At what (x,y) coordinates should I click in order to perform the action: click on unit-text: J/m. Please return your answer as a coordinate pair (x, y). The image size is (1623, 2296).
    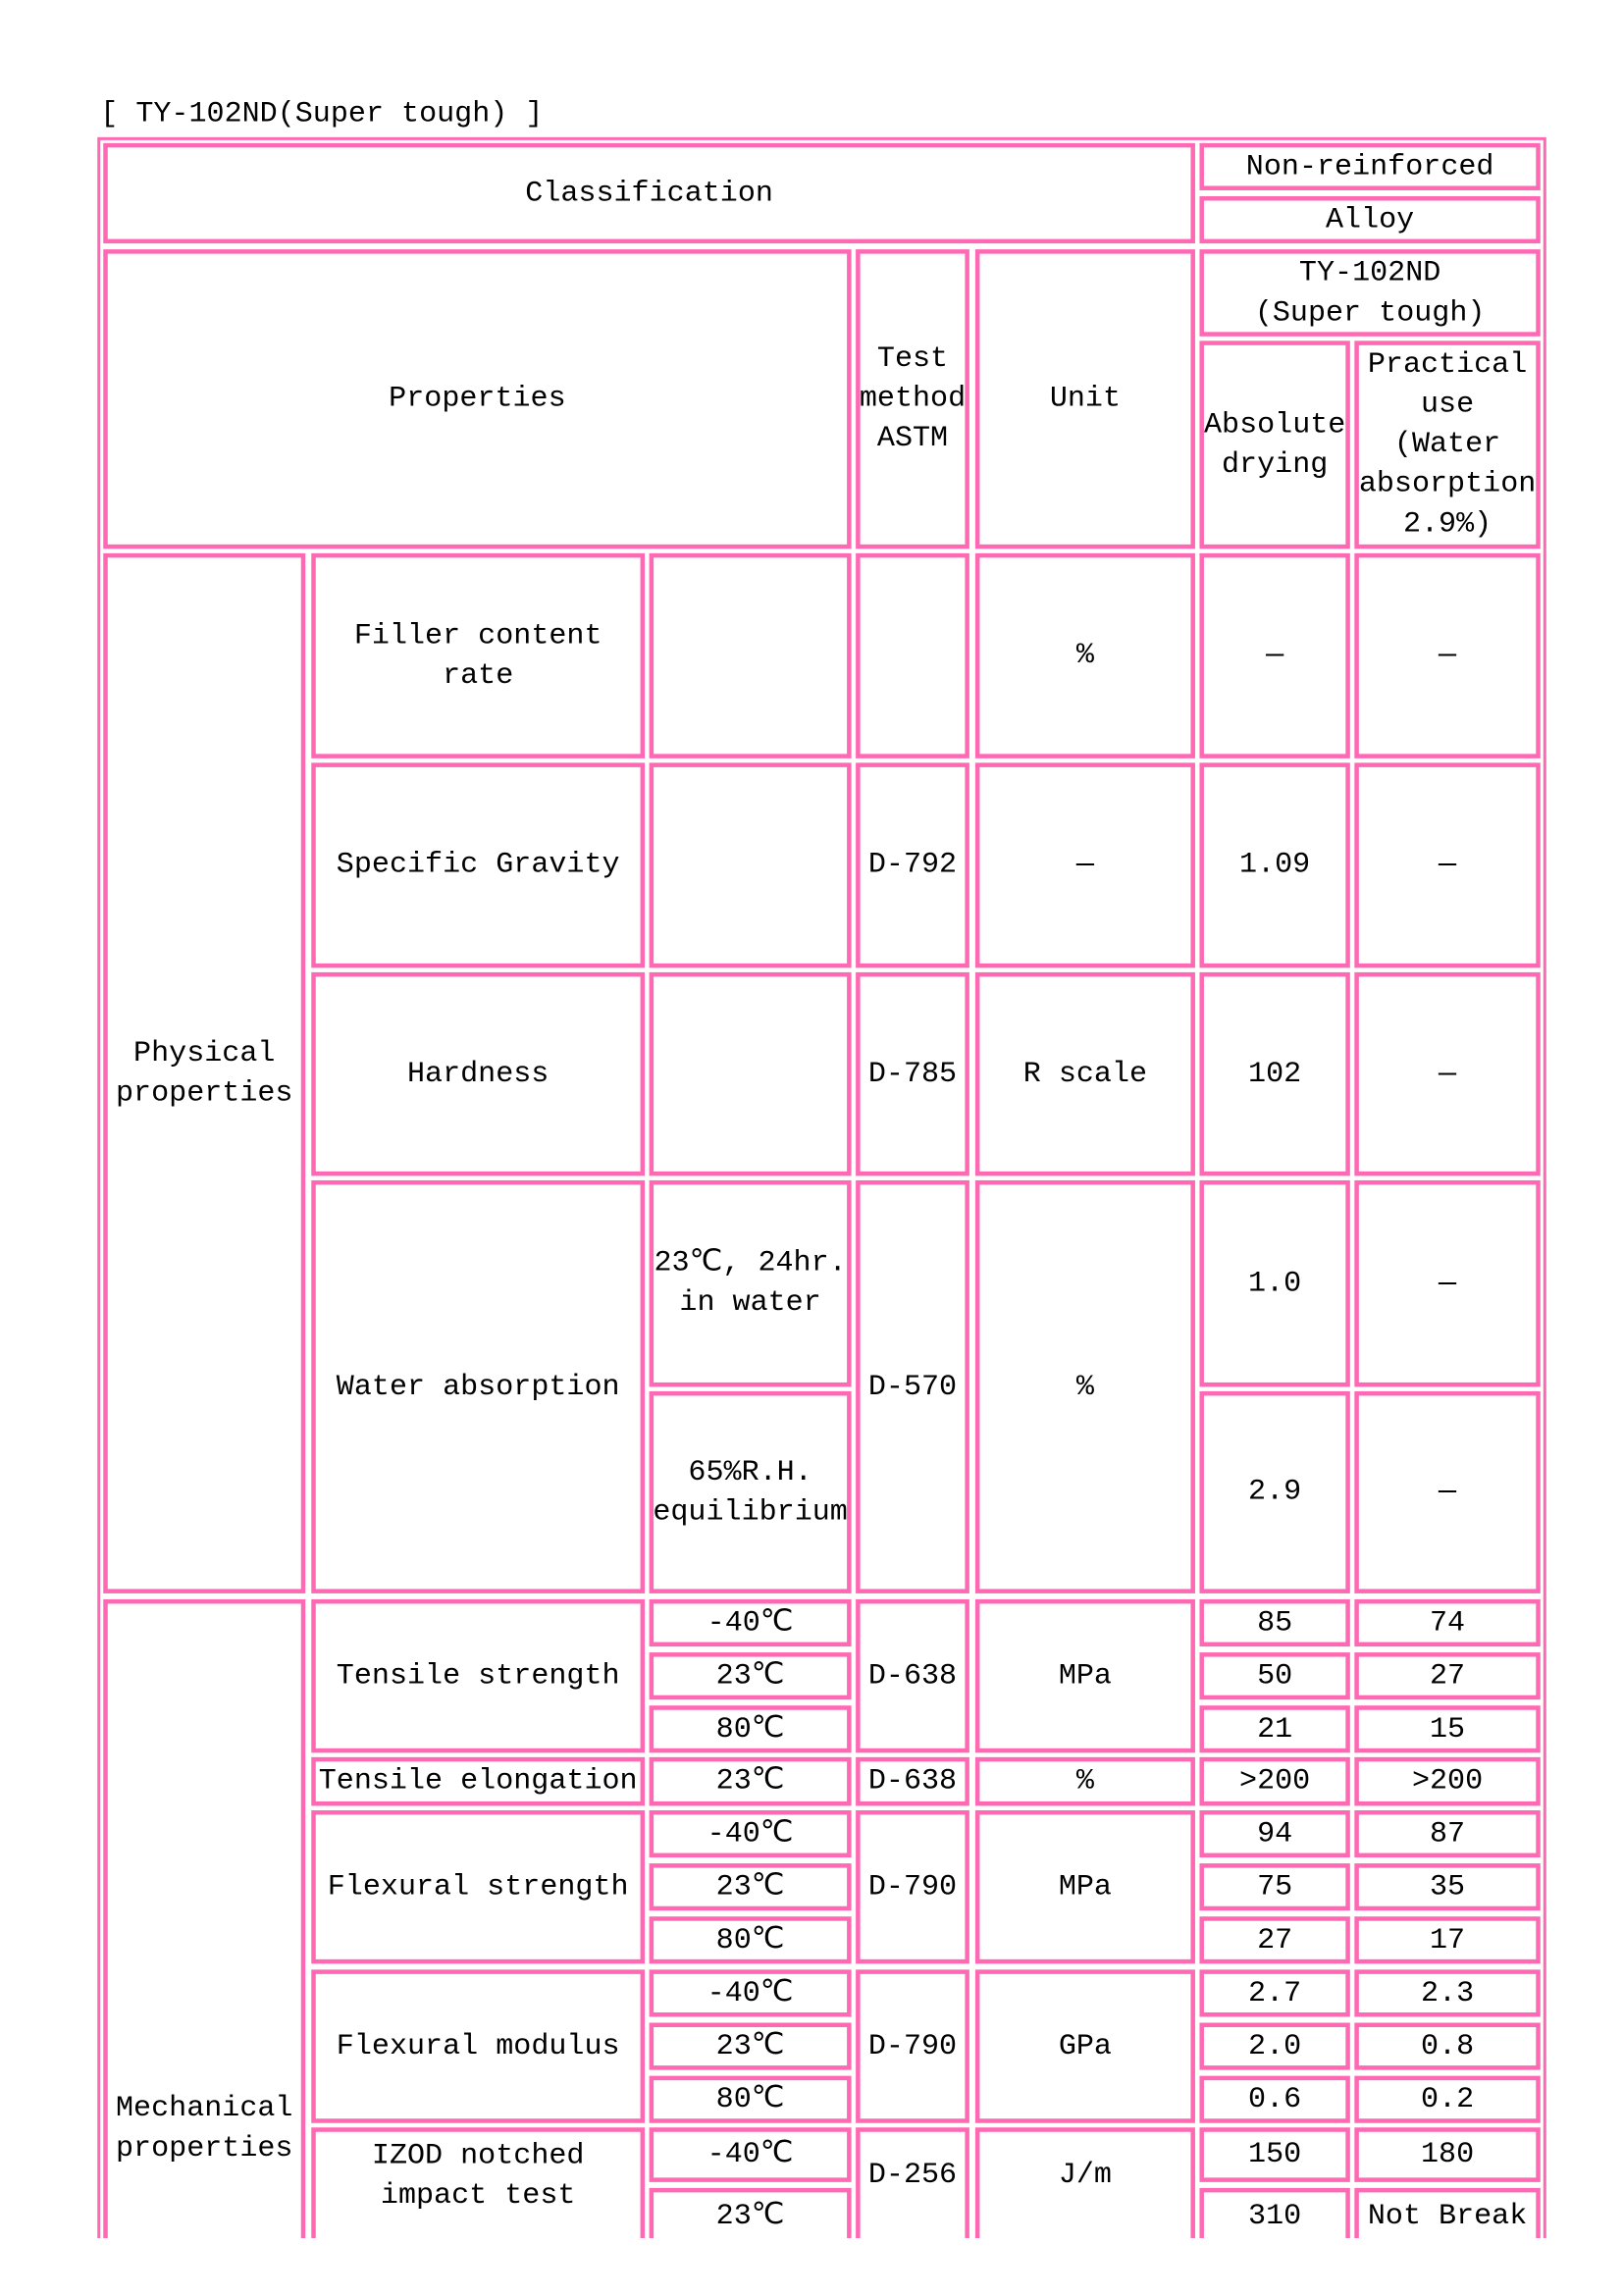
    Looking at the image, I should click on (1085, 2175).